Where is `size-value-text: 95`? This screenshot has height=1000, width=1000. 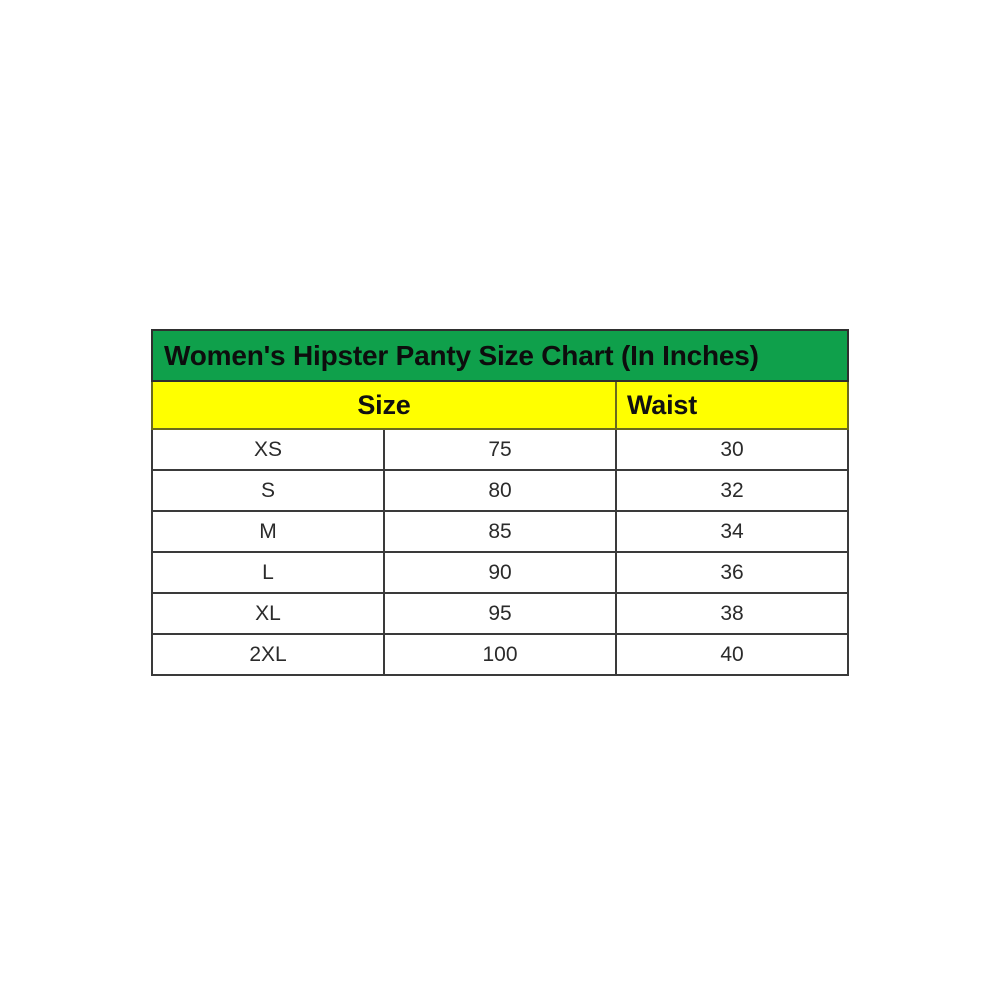 size-value-text: 95 is located at coordinates (500, 613).